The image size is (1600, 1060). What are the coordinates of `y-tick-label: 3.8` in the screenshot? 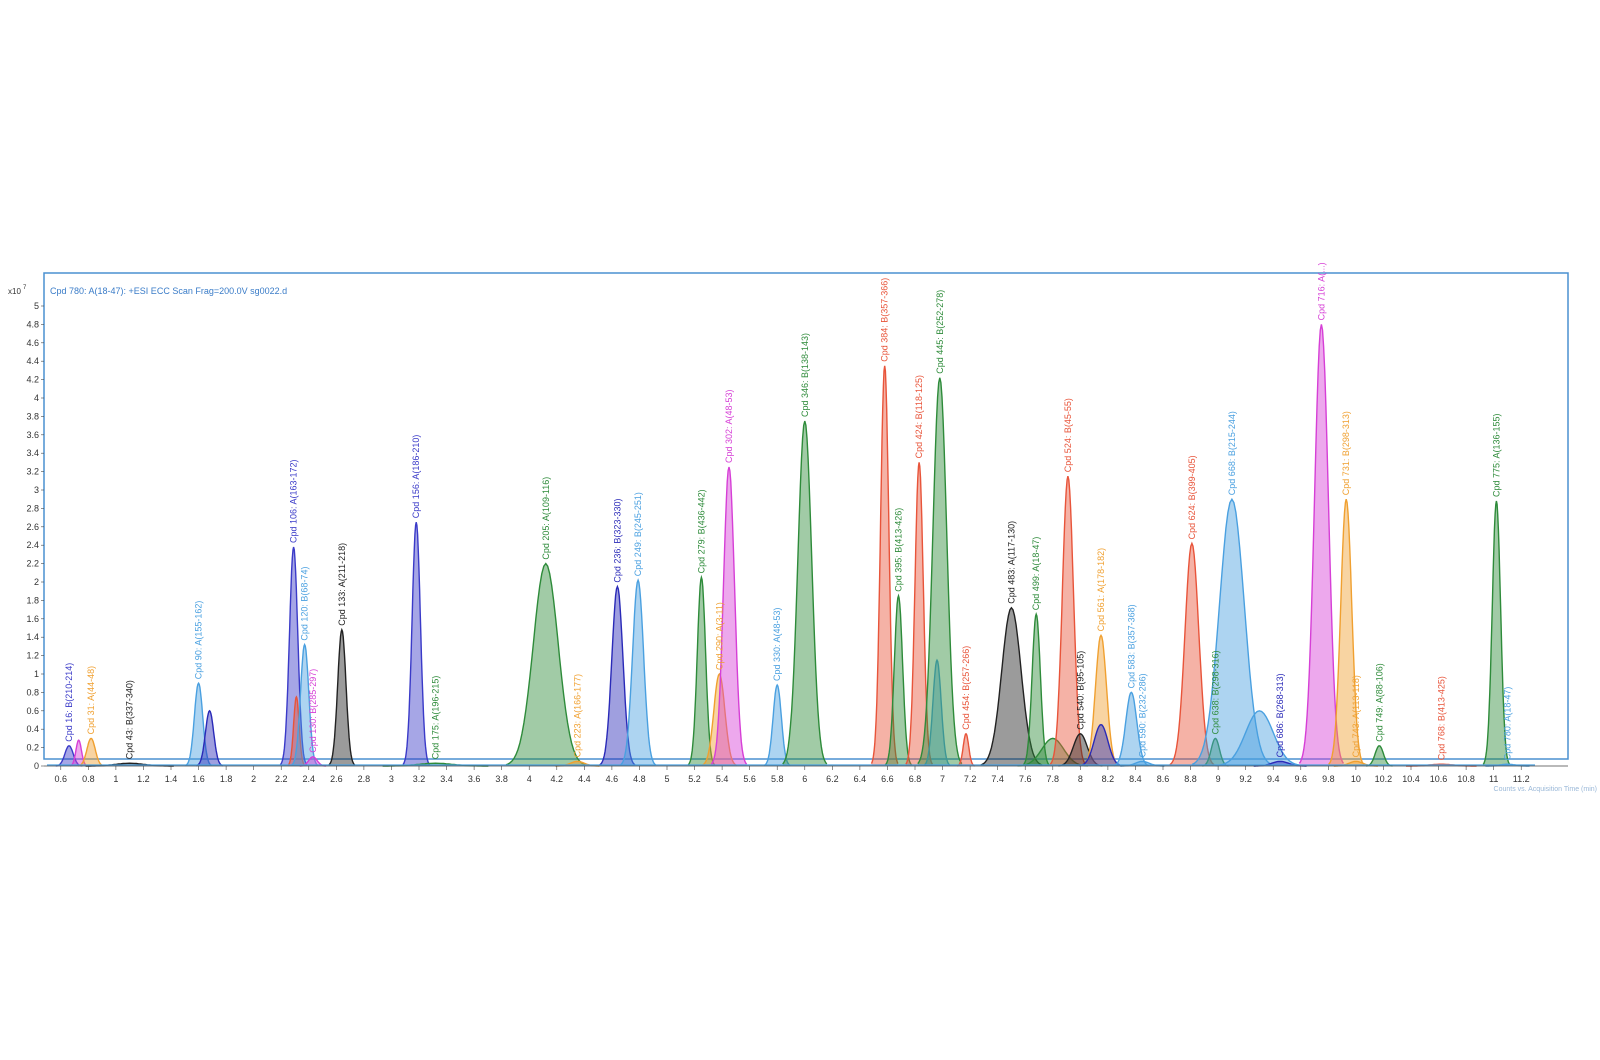 It's located at (32, 416).